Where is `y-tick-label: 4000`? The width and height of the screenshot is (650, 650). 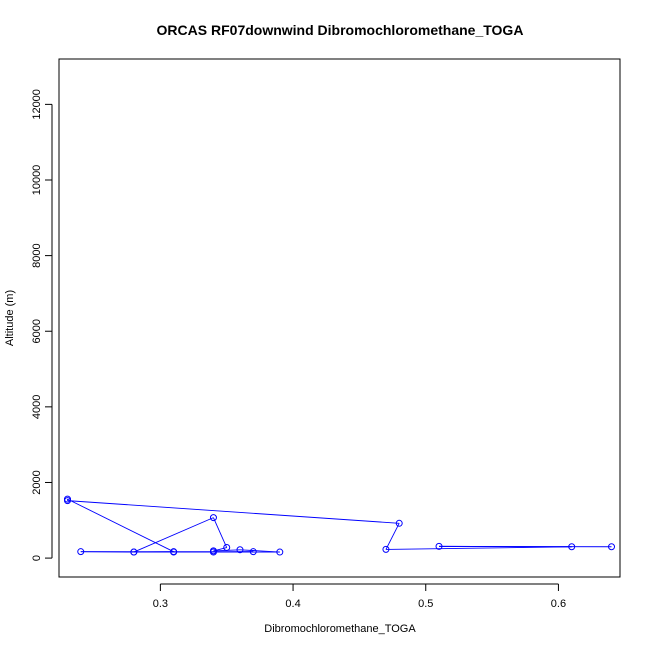 y-tick-label: 4000 is located at coordinates (37, 407).